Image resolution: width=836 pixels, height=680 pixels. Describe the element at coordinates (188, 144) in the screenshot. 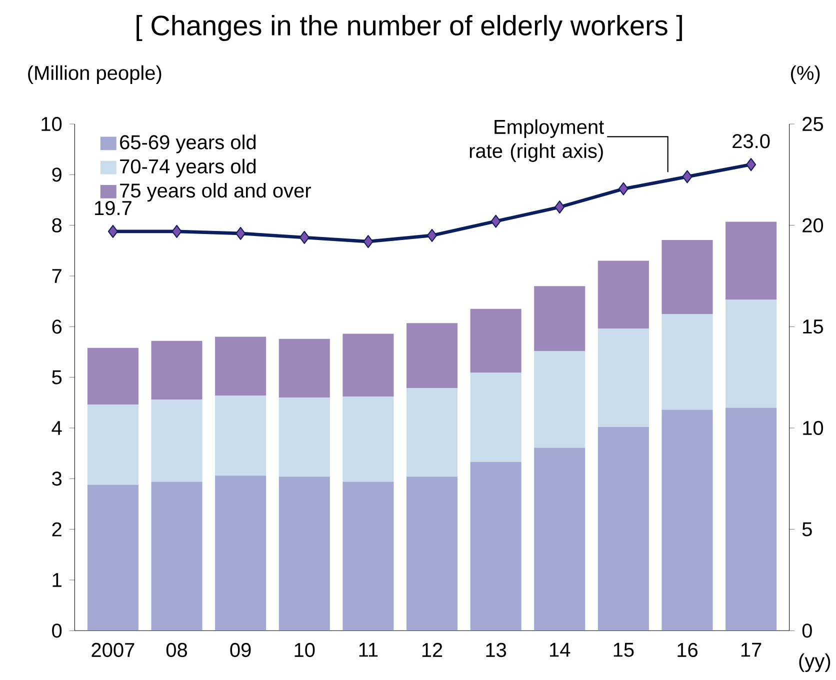

I see `legend-label: 65-69 years old` at that location.